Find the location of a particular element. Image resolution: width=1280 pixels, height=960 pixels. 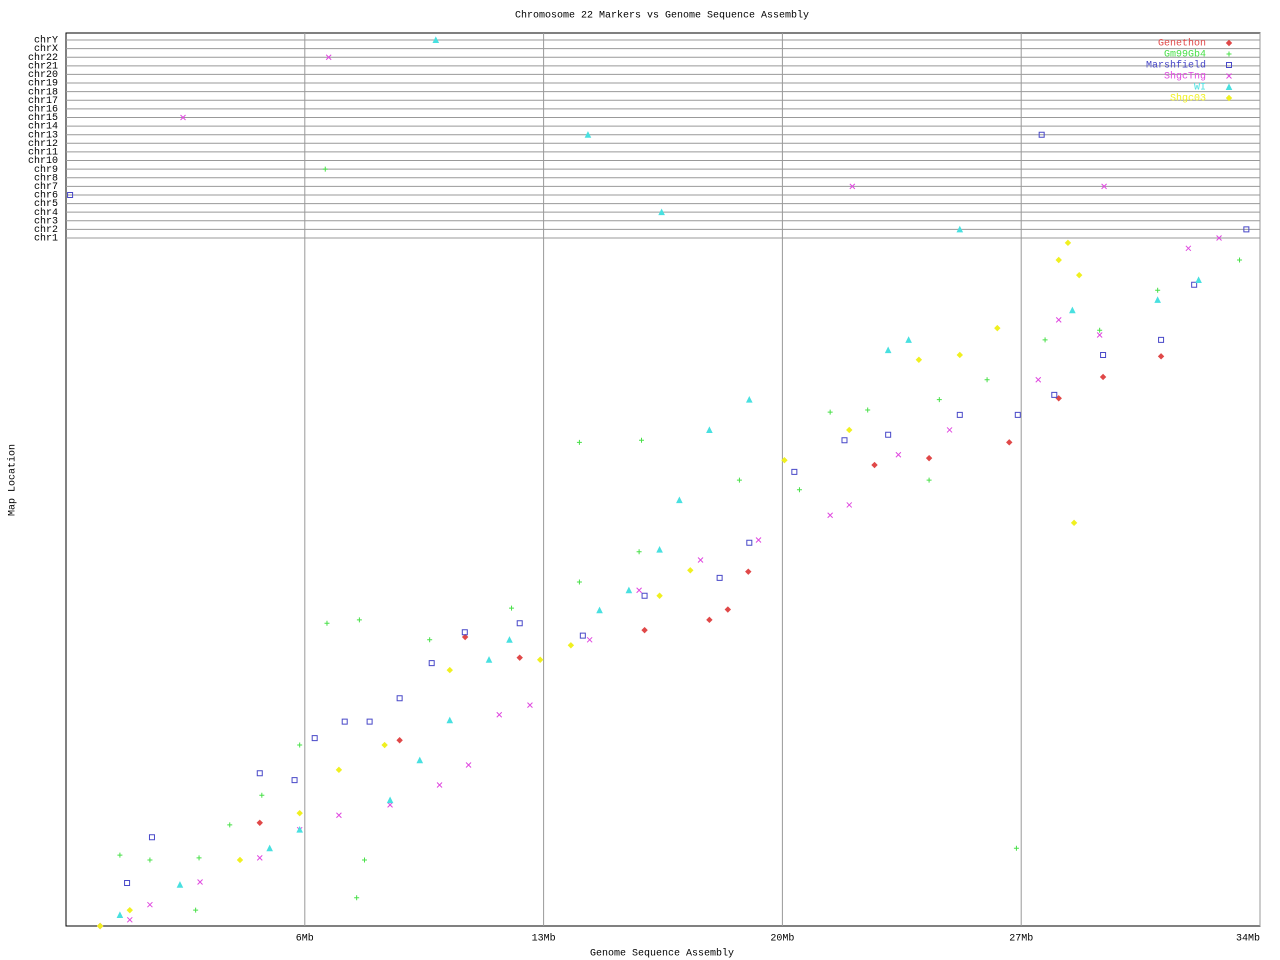

chr-label: chr13 is located at coordinates (43, 135).